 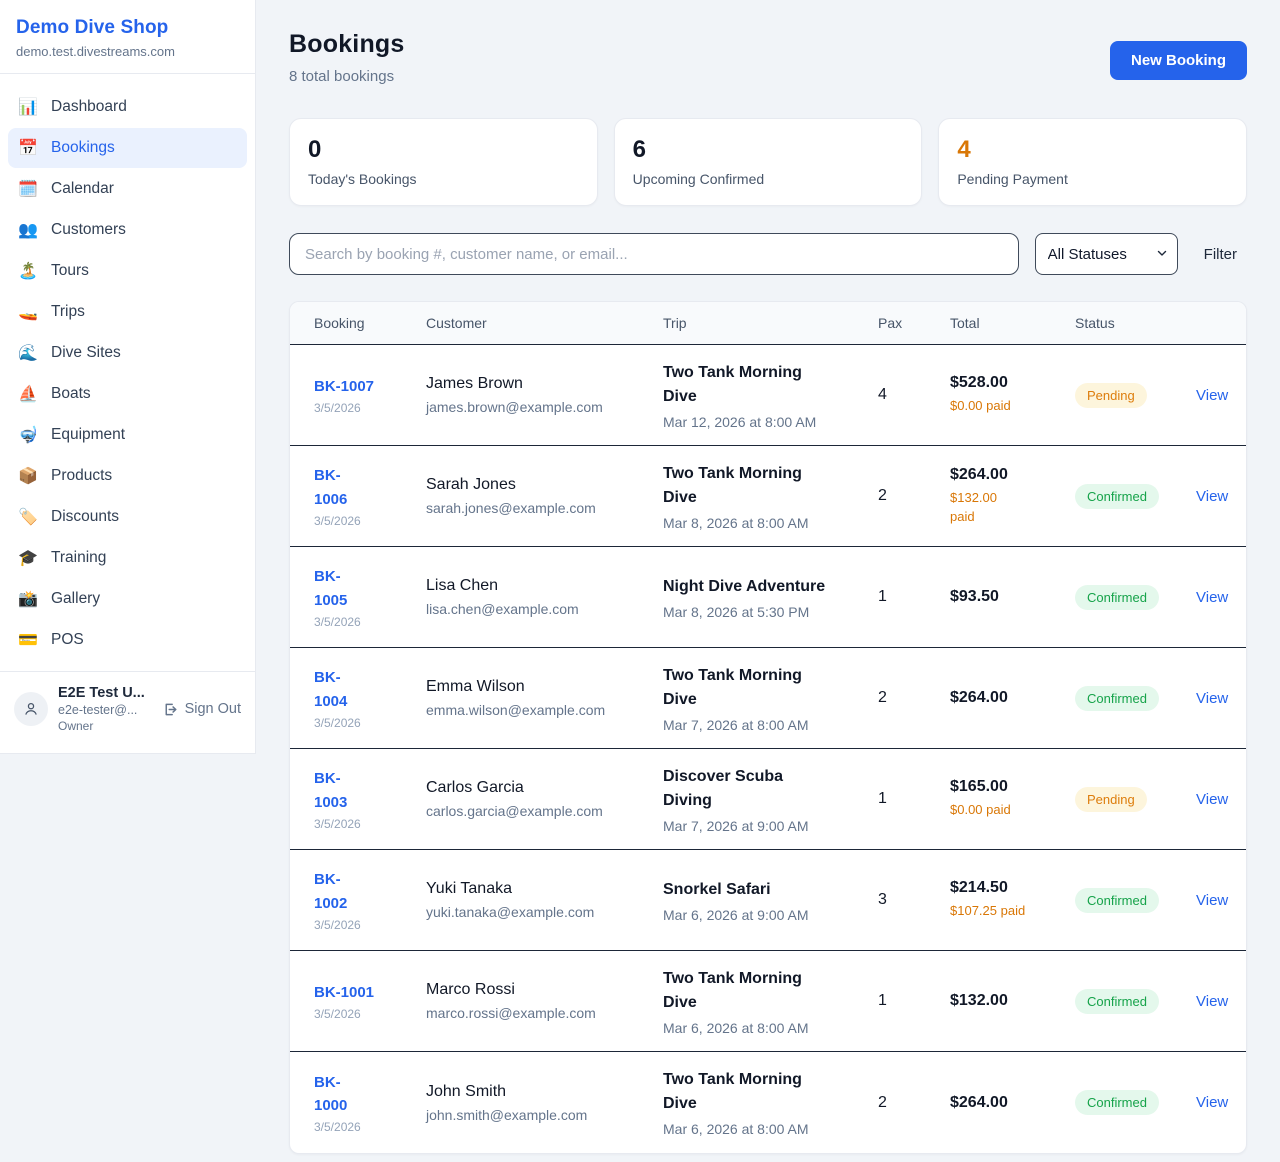 I want to click on trip-datetime: Mar 8, 2026 at 5:30 PM, so click(x=736, y=611).